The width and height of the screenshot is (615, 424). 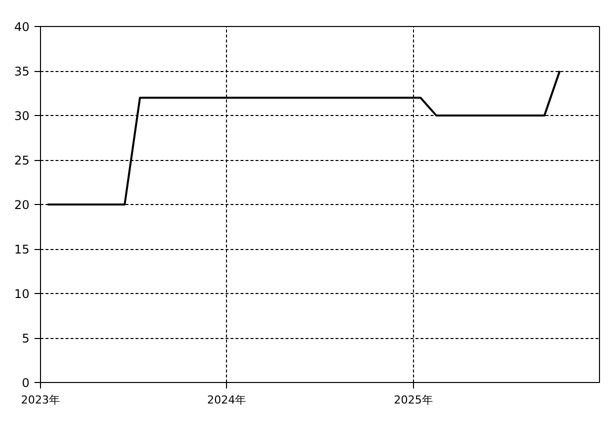 What do you see at coordinates (22, 116) in the screenshot?
I see `y-tick-label: 30` at bounding box center [22, 116].